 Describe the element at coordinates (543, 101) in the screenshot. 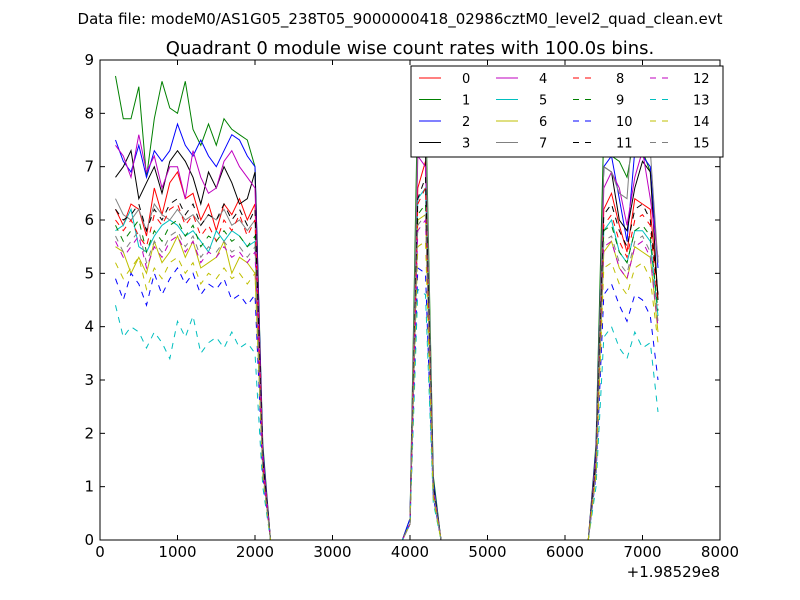

I see `legend-label-5: 5` at that location.